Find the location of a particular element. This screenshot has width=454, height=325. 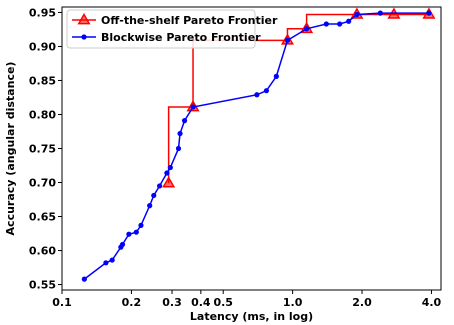

y-tick-label: 0.75 is located at coordinates (42, 149).